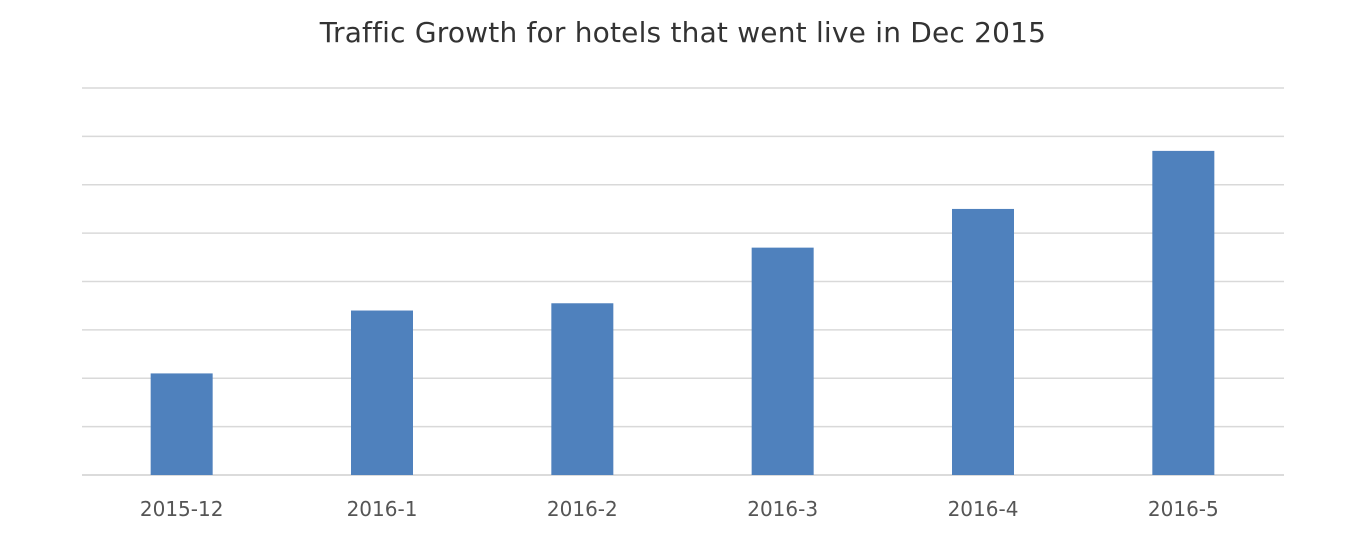 The image size is (1366, 542). I want to click on x-tick-label: 2015-12, so click(182, 509).